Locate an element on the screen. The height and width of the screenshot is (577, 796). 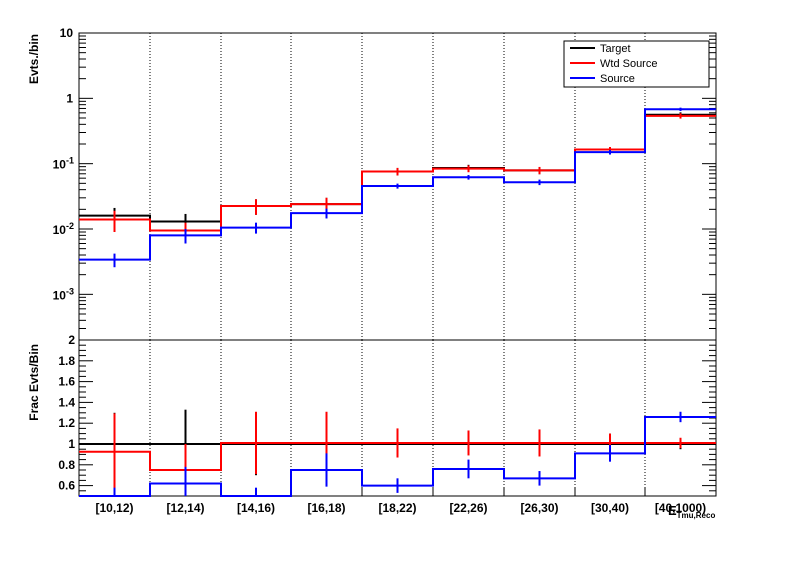
legend-entry: Source is located at coordinates (617, 79).